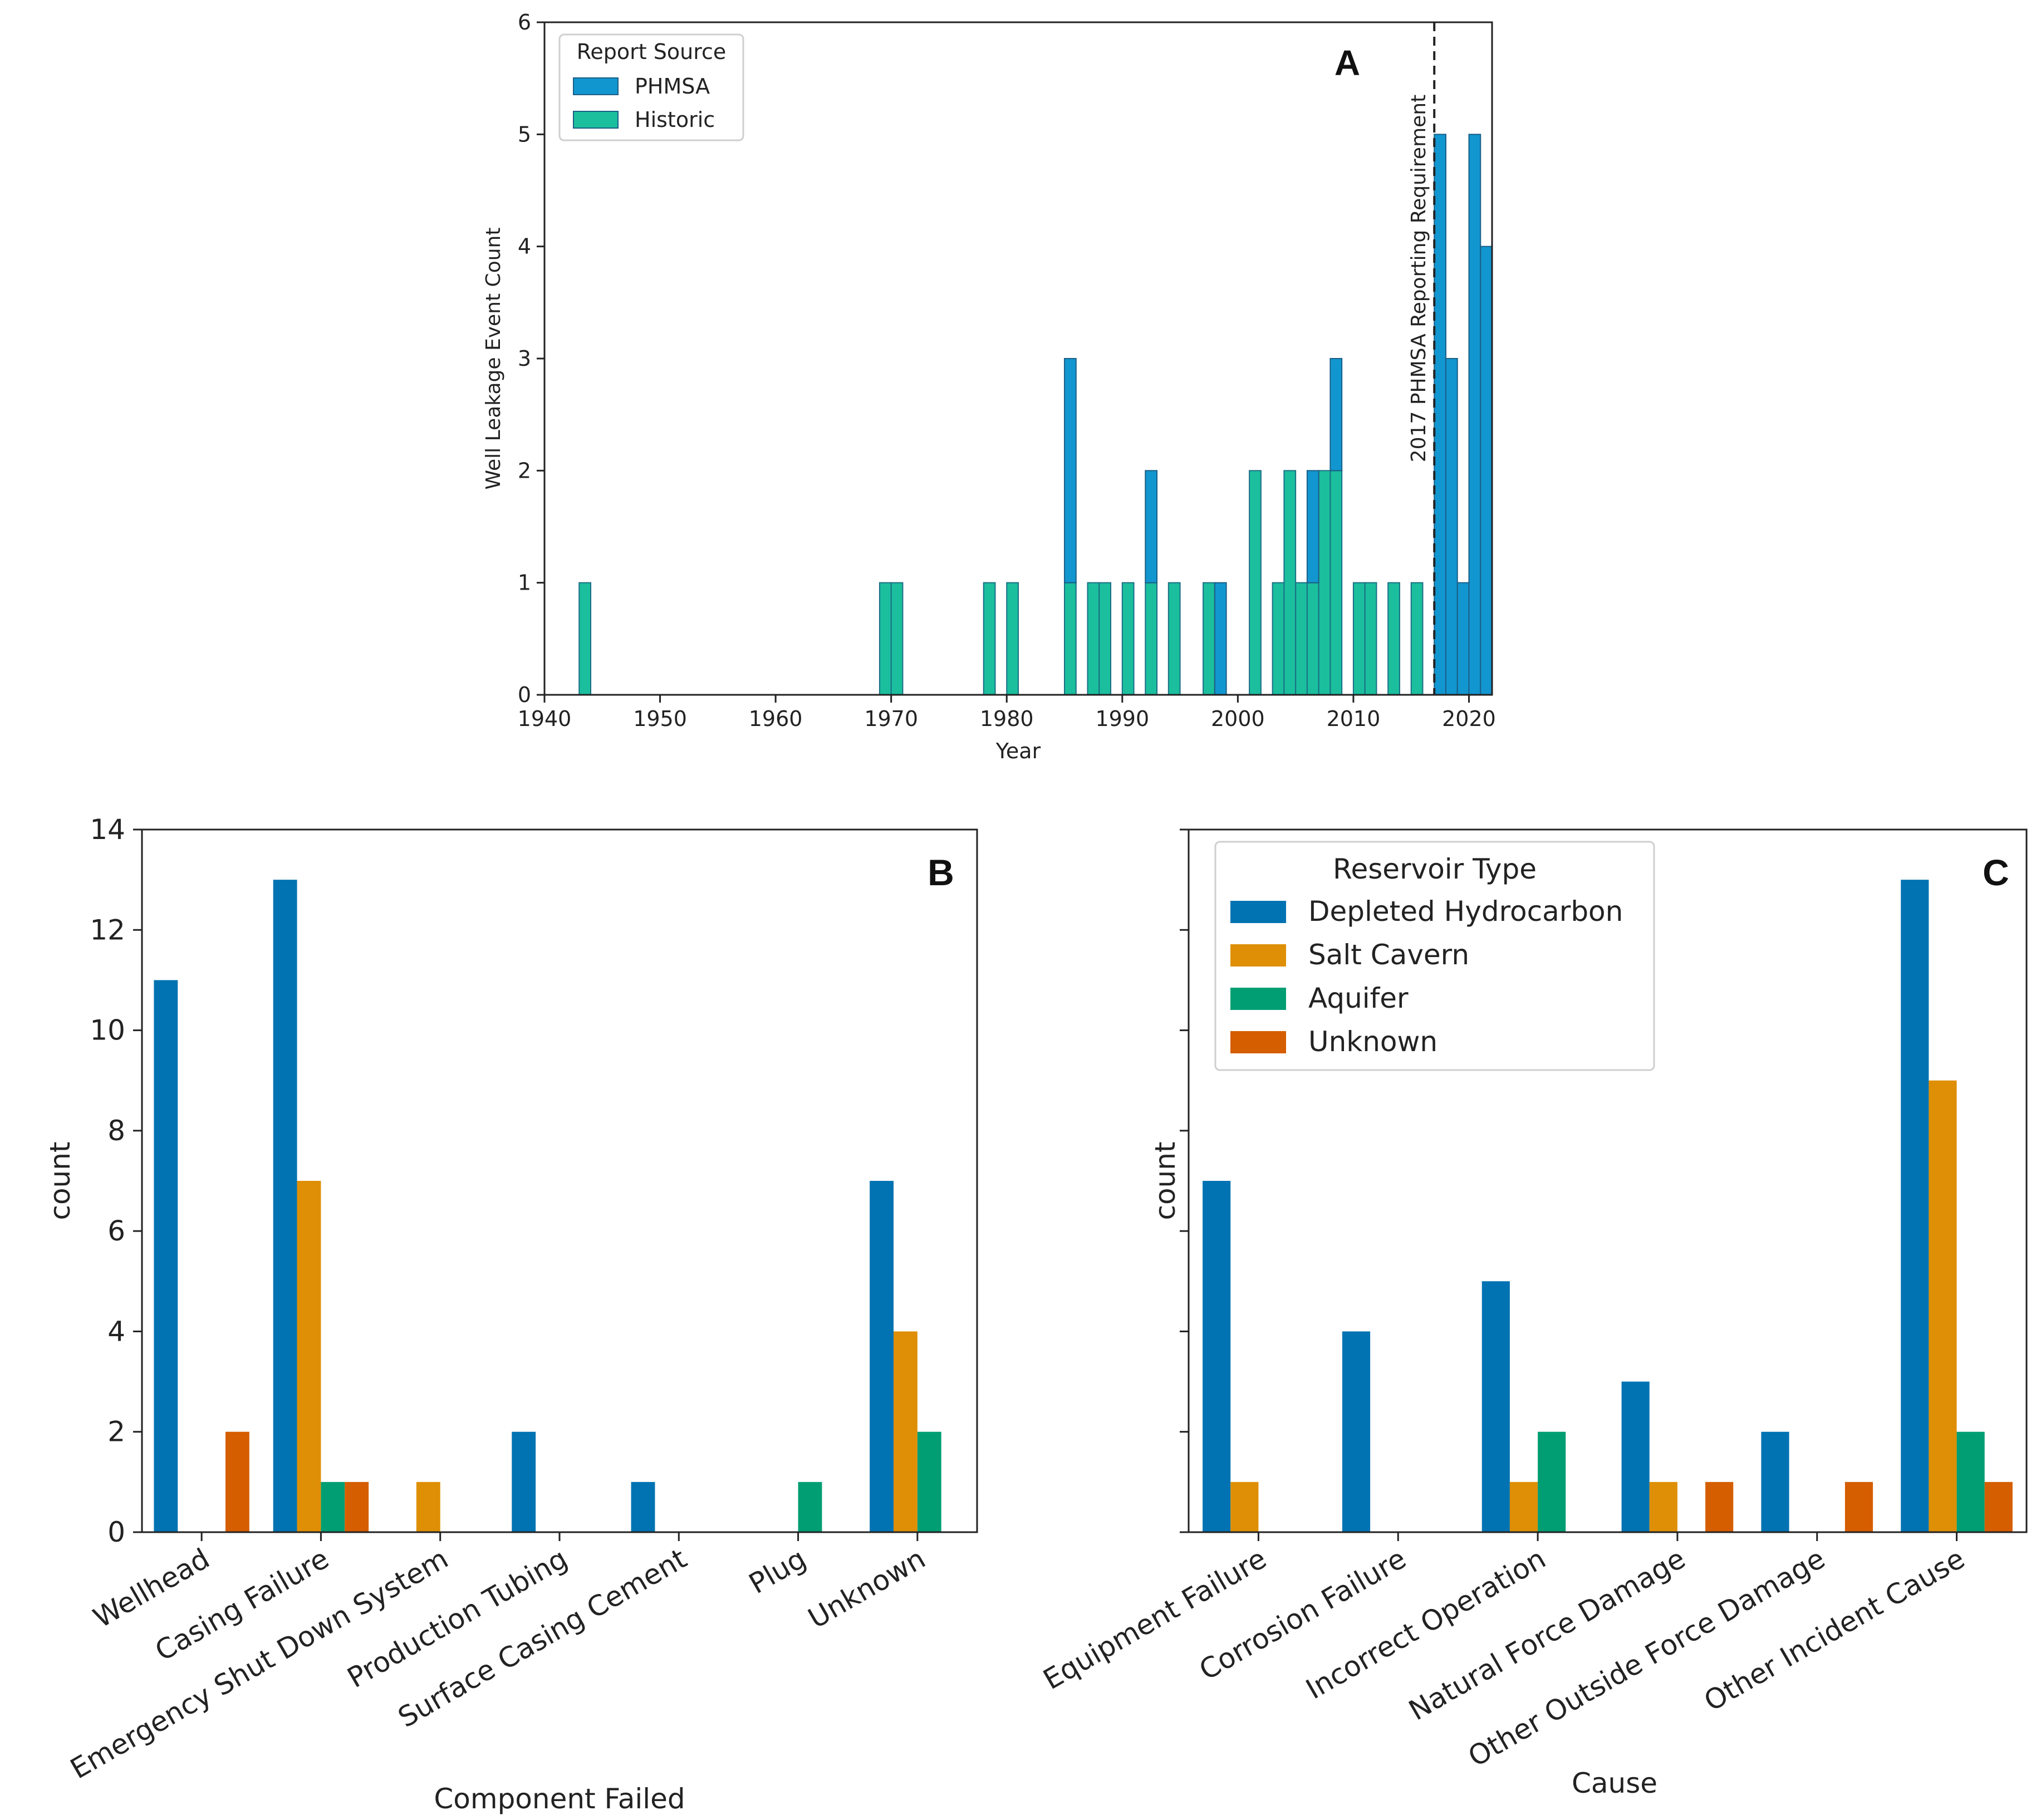 This screenshot has height=1820, width=2041. I want to click on x-tick-label: 2000, so click(1238, 719).